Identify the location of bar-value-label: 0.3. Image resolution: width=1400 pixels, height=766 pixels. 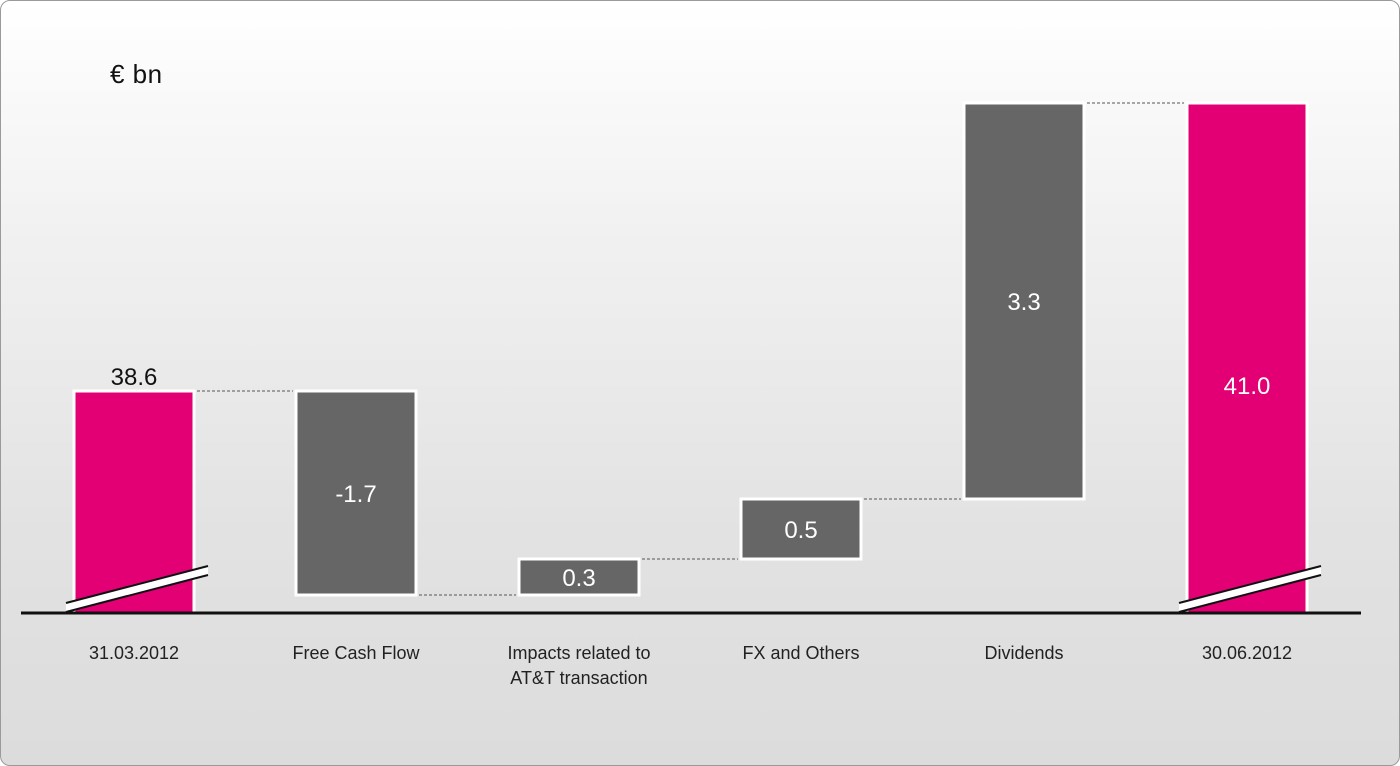
(578, 578).